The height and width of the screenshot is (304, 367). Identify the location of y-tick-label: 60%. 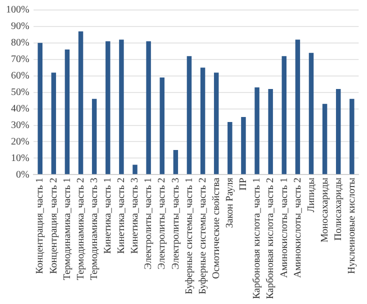
(20, 76).